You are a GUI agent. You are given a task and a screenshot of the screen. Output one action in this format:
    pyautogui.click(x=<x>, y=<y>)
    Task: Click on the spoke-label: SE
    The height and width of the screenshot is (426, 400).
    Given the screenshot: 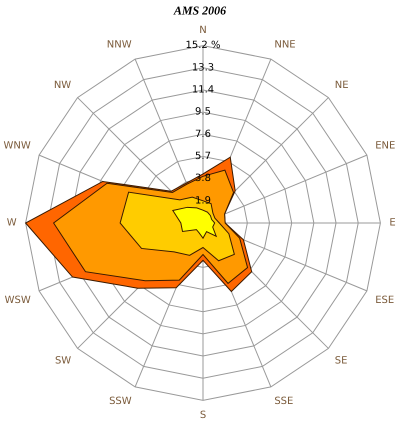 What is the action you would take?
    pyautogui.click(x=341, y=360)
    